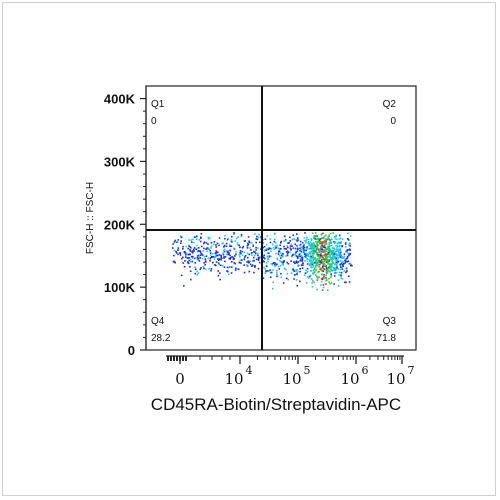 This screenshot has height=500, width=500. Describe the element at coordinates (349, 379) in the screenshot. I see `x-tick-label: 10` at that location.